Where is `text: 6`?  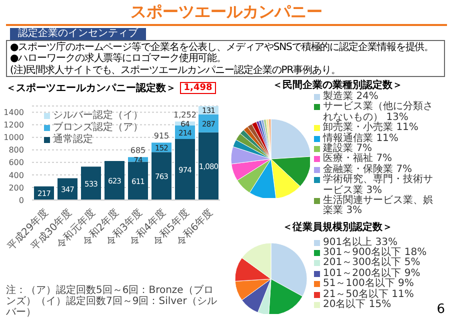 text: 6 is located at coordinates (440, 309).